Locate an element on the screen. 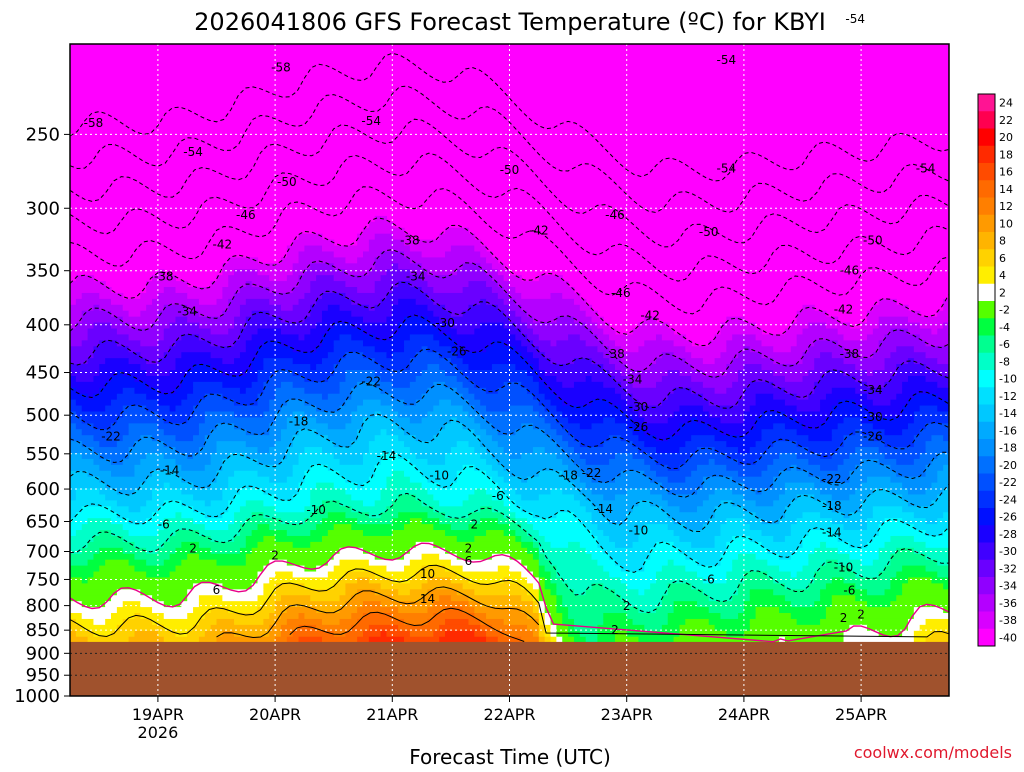 This screenshot has width=1024, height=772. contour-label: -54 is located at coordinates (371, 121).